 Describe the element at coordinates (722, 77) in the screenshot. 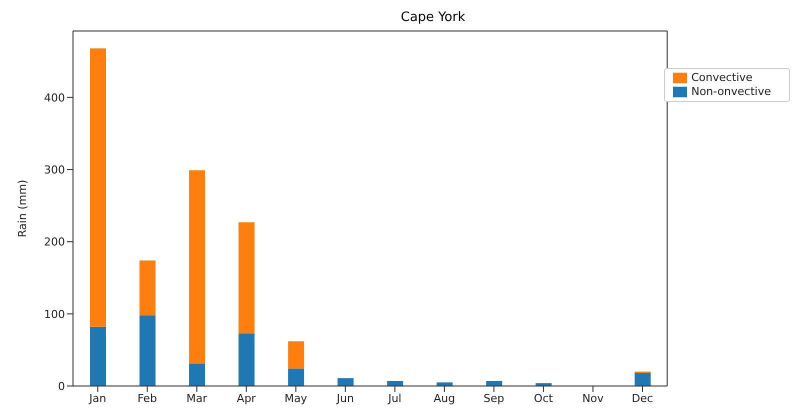

I see `legend-label: Convective` at that location.